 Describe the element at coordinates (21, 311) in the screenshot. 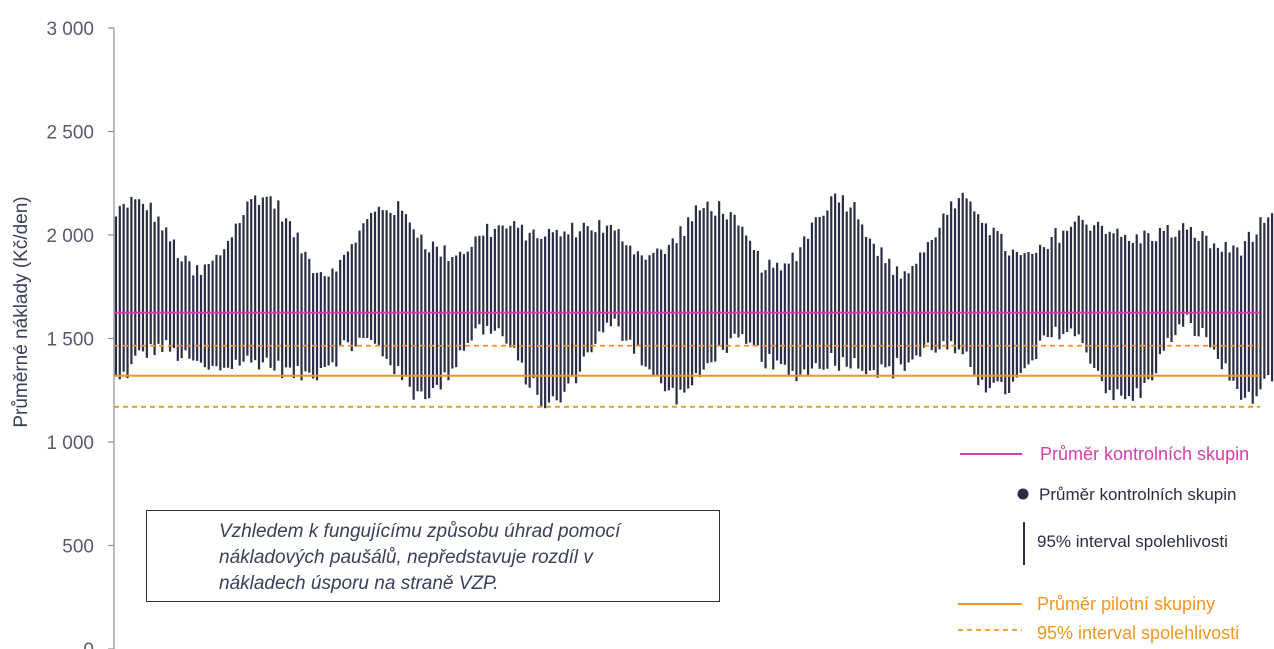

I see `y-axis-title: Průměrné náklady (Kč/den)` at that location.